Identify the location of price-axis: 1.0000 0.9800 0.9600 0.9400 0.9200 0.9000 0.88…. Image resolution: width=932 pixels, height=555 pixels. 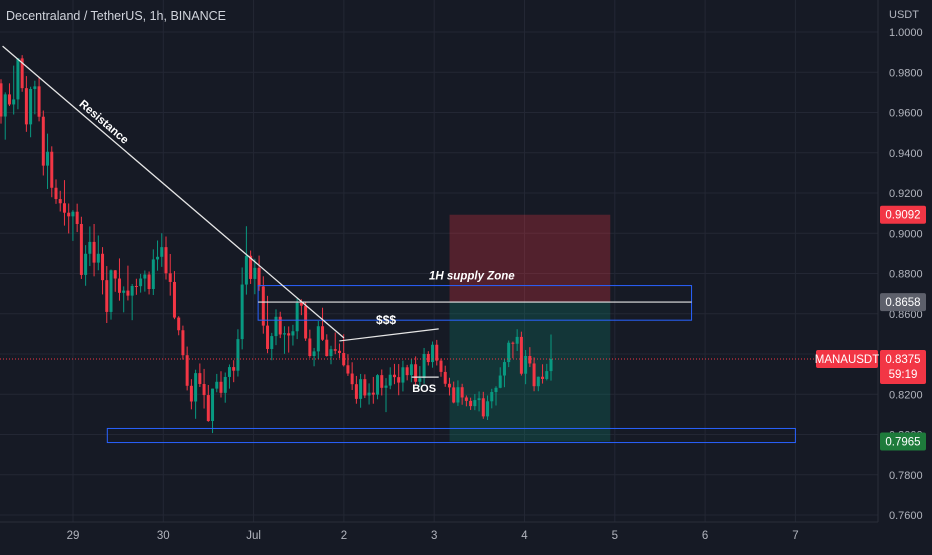
(906, 274).